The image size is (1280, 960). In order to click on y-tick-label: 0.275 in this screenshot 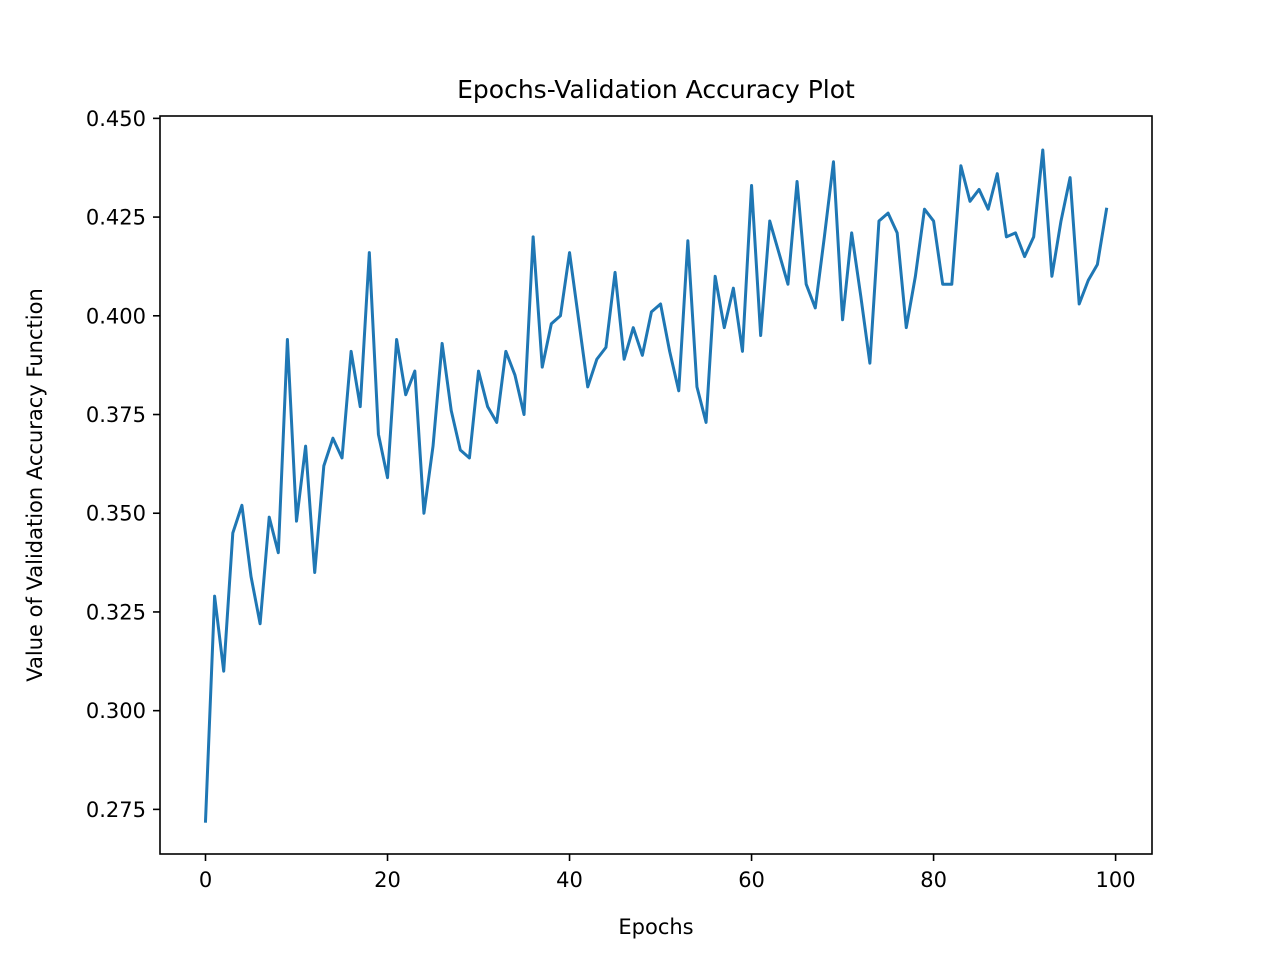, I will do `click(116, 810)`.